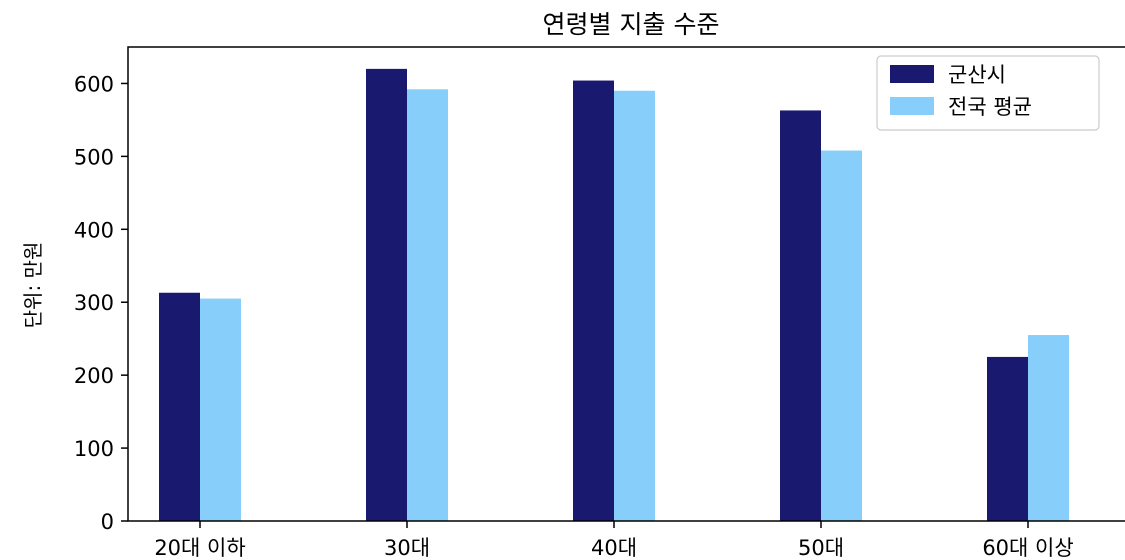 Image resolution: width=1125 pixels, height=560 pixels. I want to click on x-tick-label: 50대, so click(821, 548).